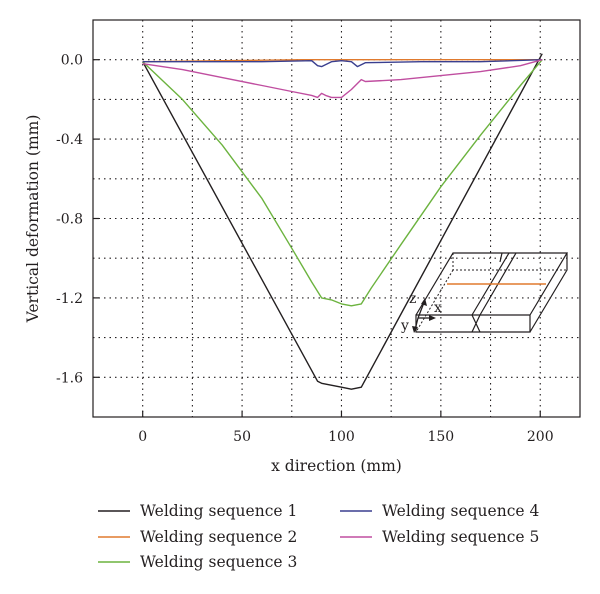 The image size is (600, 594). I want to click on x-tick-label: 150, so click(440, 437).